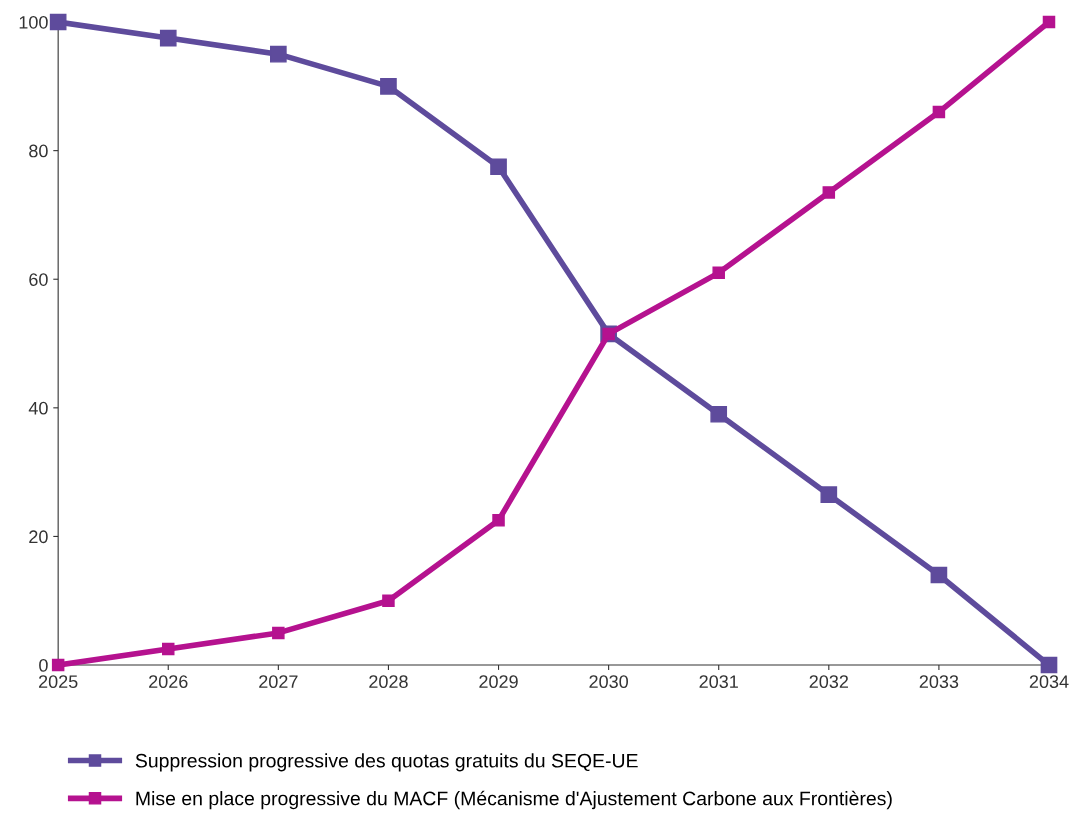  What do you see at coordinates (718, 682) in the screenshot?
I see `x-tick-label: 2031` at bounding box center [718, 682].